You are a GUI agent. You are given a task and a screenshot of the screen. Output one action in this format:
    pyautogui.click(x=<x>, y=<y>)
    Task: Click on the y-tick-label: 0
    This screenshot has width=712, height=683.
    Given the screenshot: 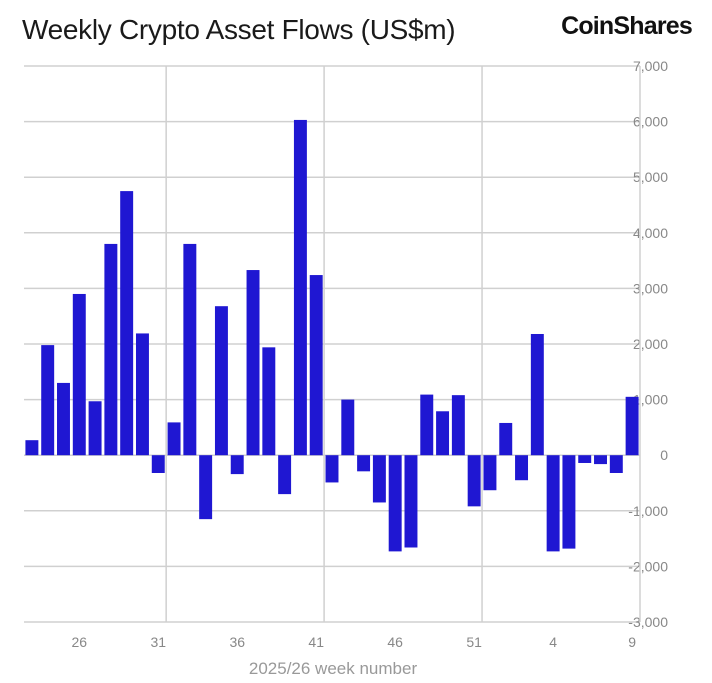 What is the action you would take?
    pyautogui.click(x=664, y=455)
    